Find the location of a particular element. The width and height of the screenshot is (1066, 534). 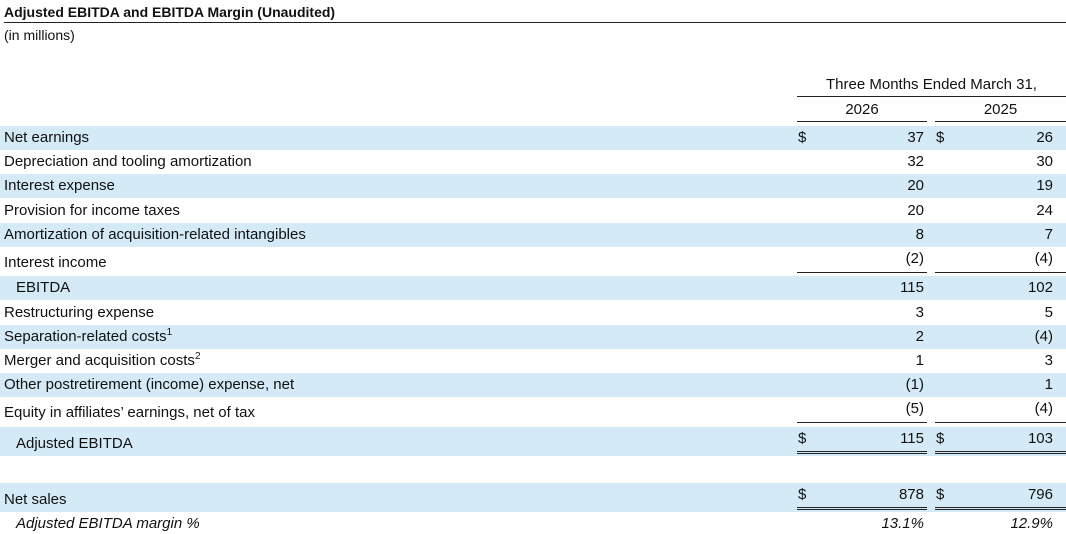

table-row: EBITDA 115 102 is located at coordinates (533, 288).